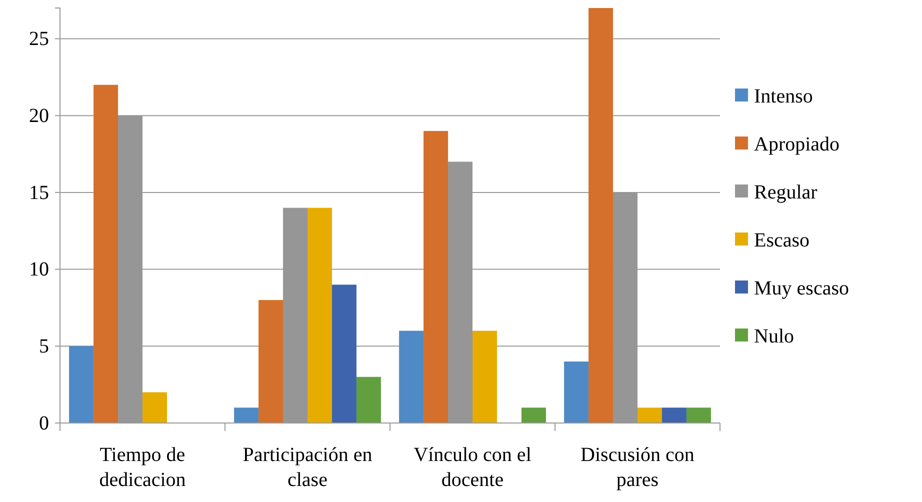 The image size is (922, 502). What do you see at coordinates (307, 467) in the screenshot?
I see `x-tick-label: Participación en clase` at bounding box center [307, 467].